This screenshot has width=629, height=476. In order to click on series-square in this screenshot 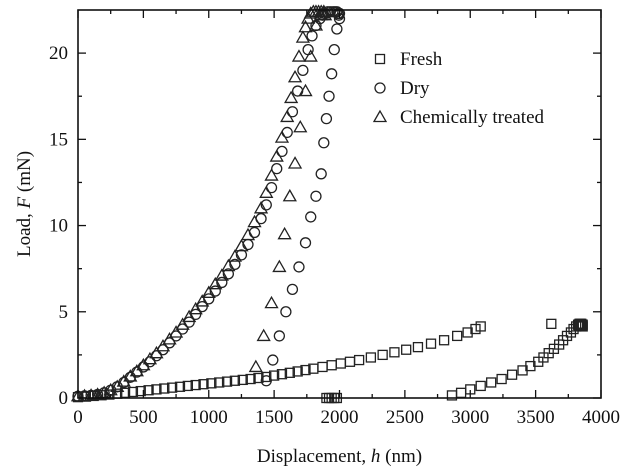, I will do `click(330, 361)`.